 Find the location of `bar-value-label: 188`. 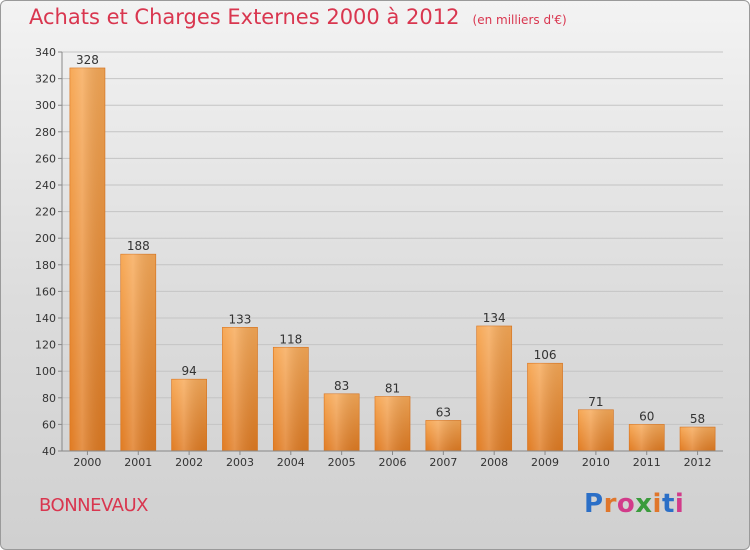

bar-value-label: 188 is located at coordinates (138, 246).